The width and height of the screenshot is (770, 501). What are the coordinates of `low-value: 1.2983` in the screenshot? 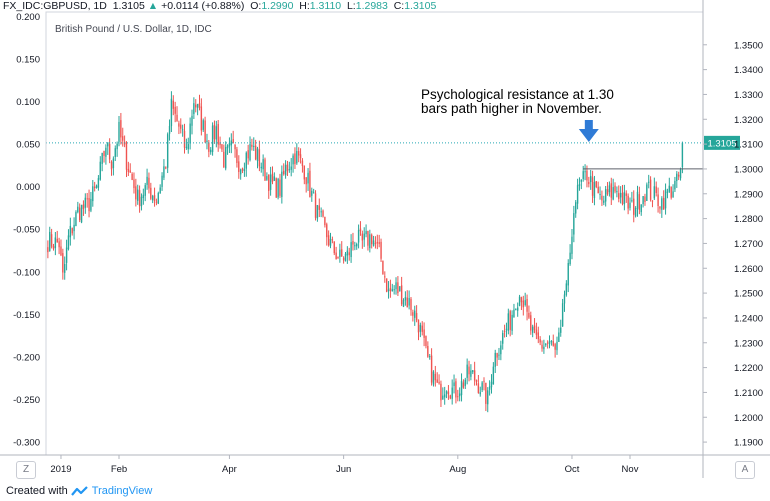 It's located at (371, 6).